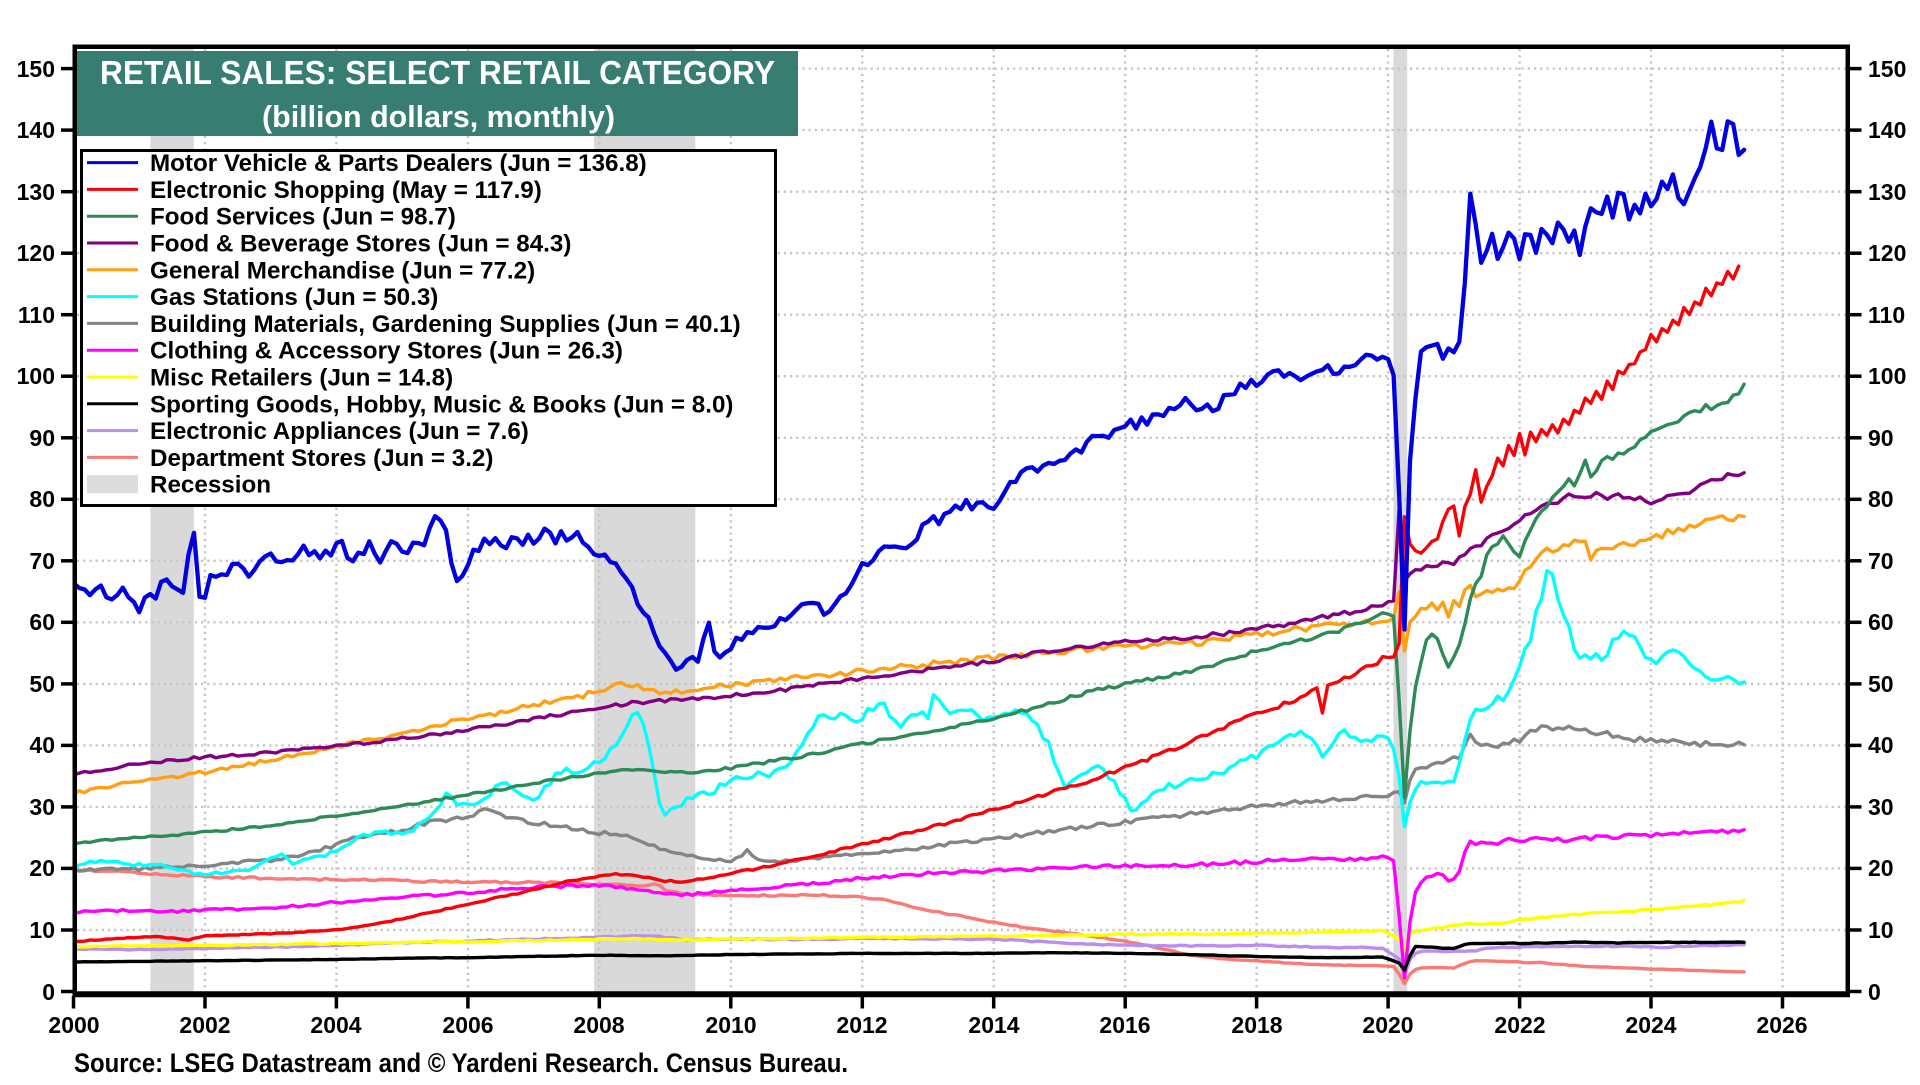  What do you see at coordinates (73, 1025) in the screenshot?
I see `svg-text: 2000` at bounding box center [73, 1025].